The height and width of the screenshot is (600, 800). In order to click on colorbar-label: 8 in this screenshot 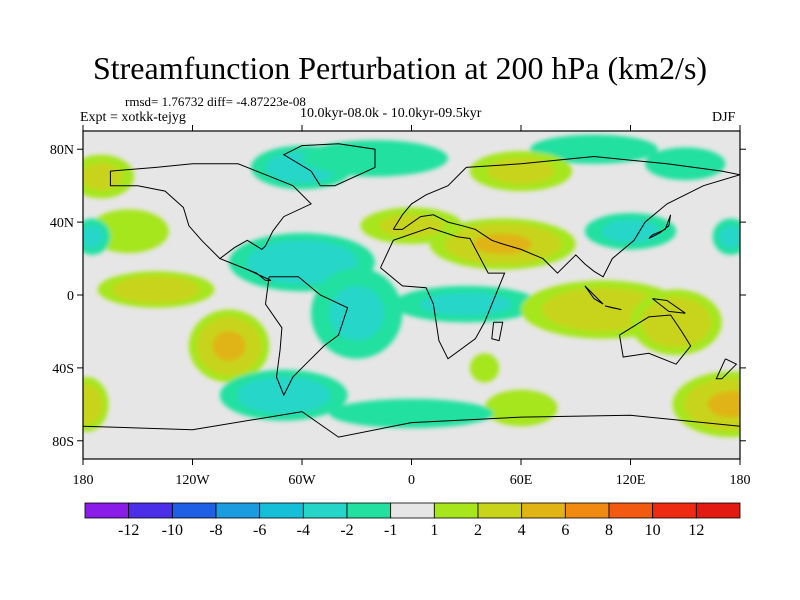, I will do `click(609, 530)`.